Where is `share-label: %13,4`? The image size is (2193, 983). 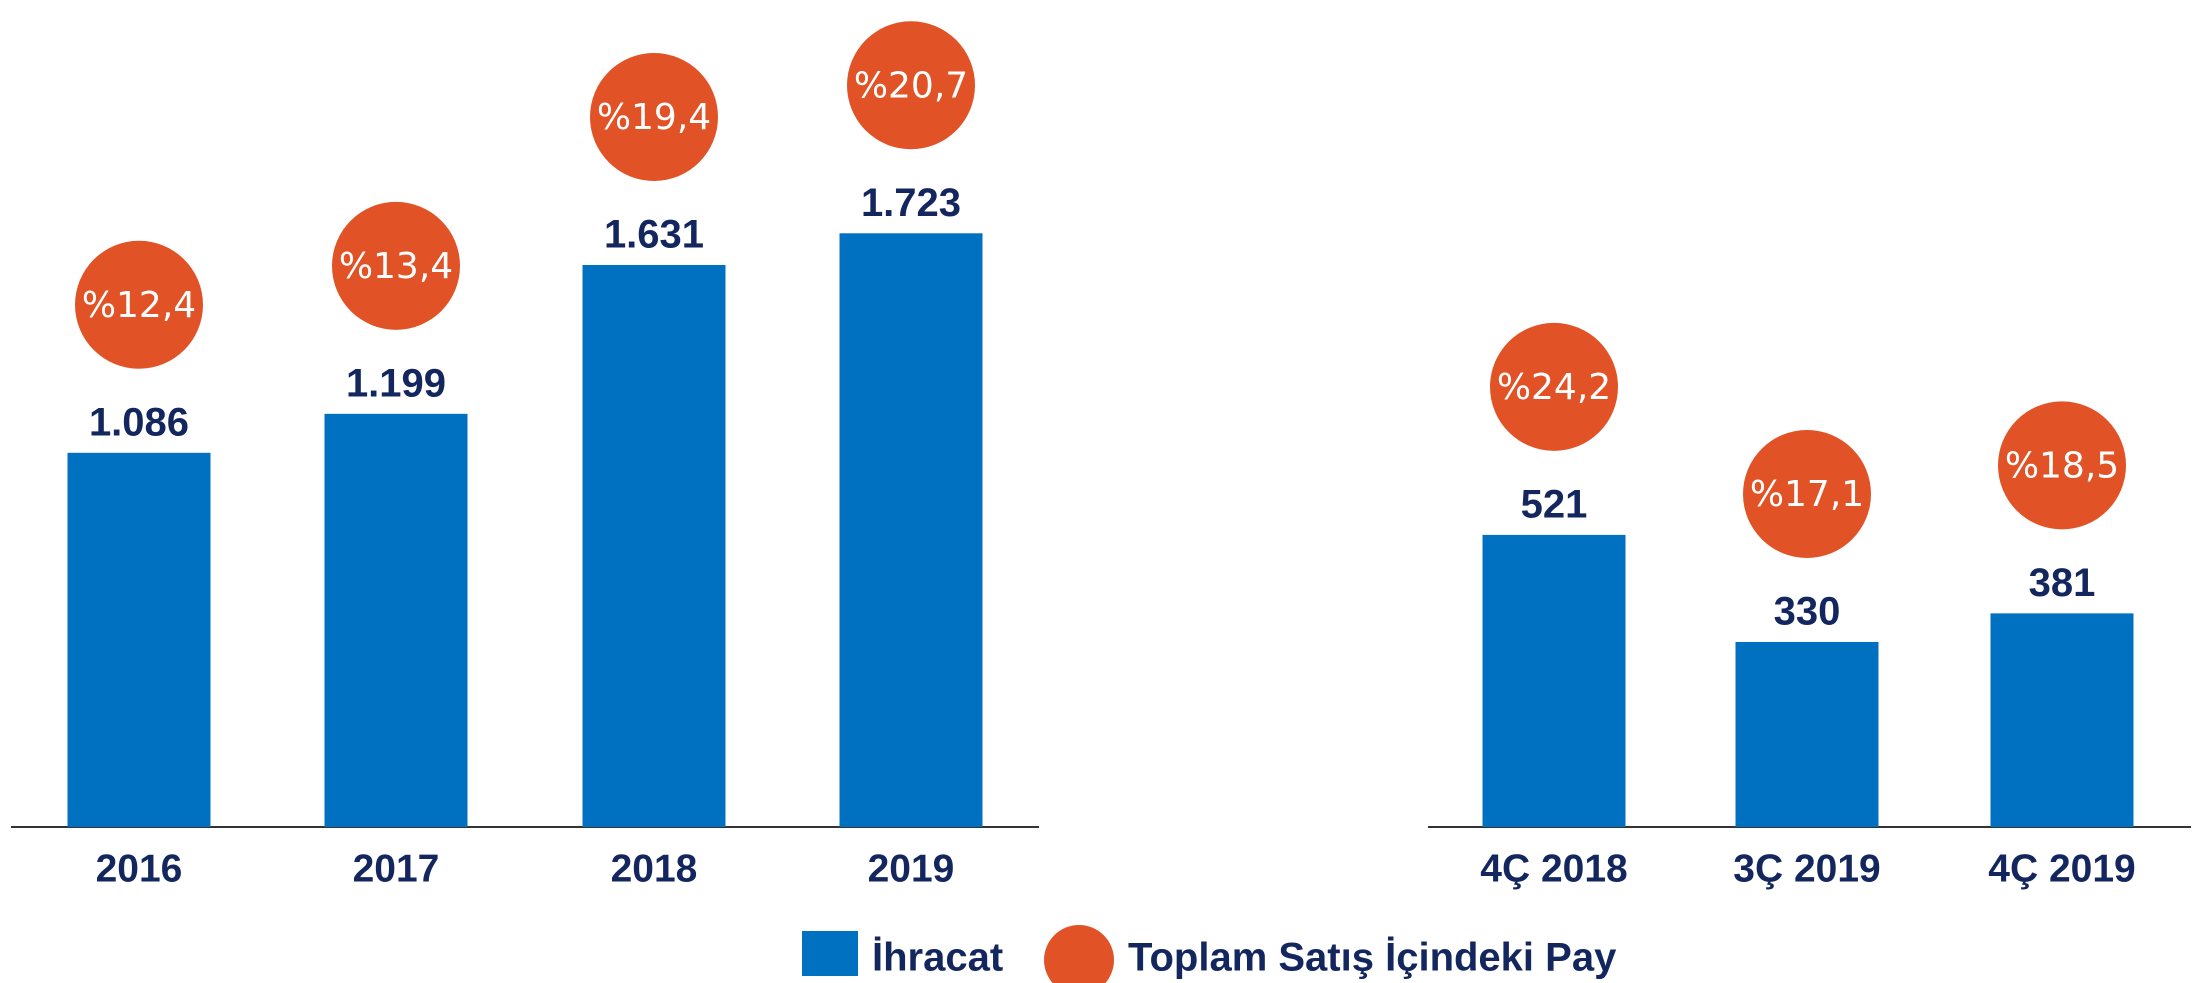
share-label: %13,4 is located at coordinates (396, 266).